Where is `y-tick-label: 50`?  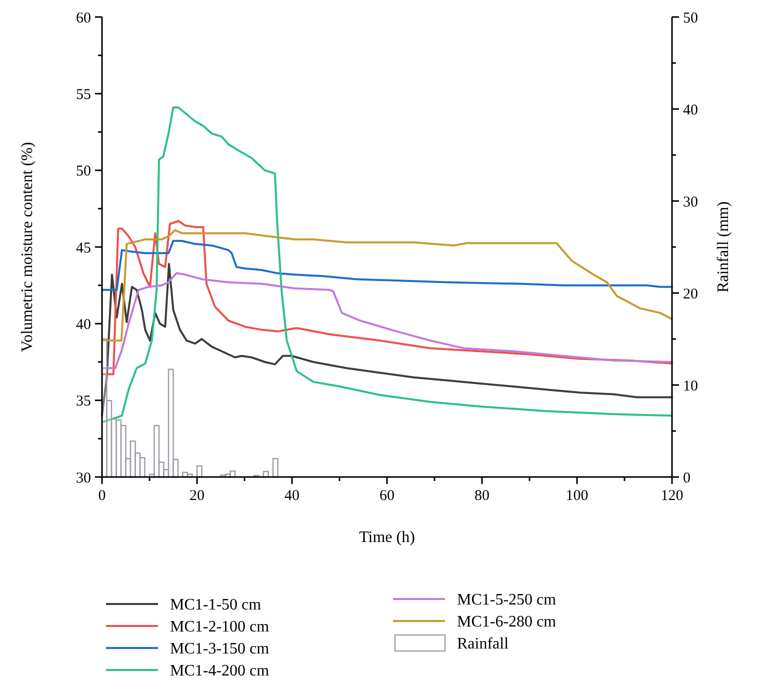
y-tick-label: 50 is located at coordinates (83, 172).